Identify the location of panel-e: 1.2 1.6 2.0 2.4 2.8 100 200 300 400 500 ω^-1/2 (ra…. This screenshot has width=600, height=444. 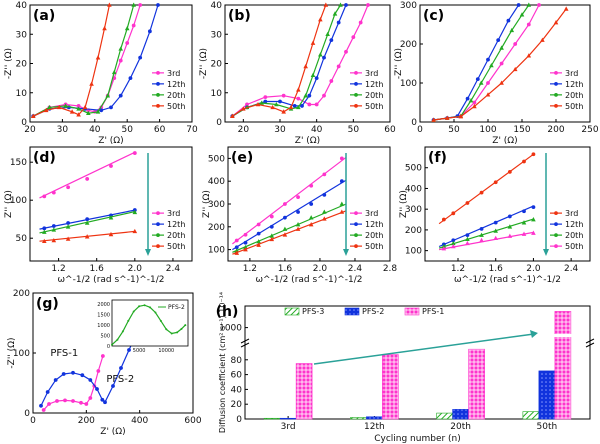
(299, 215).